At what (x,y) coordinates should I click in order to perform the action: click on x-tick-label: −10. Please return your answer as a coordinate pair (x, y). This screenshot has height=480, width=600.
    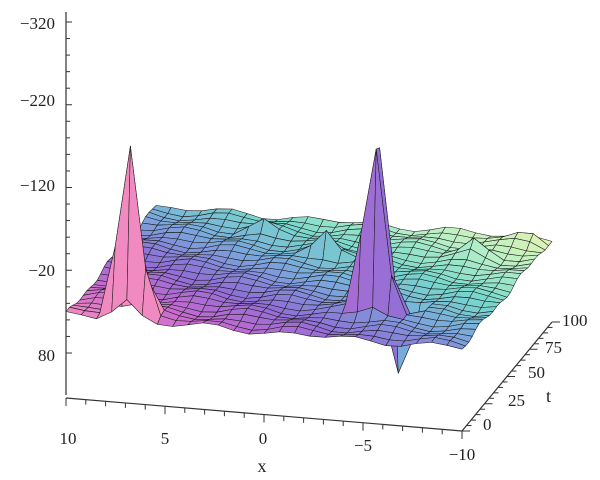
    Looking at the image, I should click on (462, 454).